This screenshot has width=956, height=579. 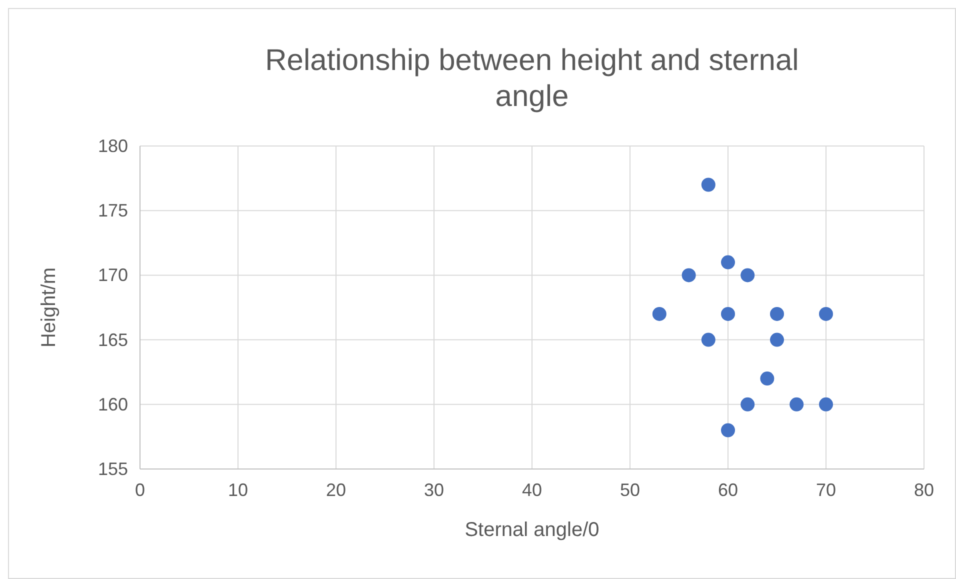 What do you see at coordinates (336, 490) in the screenshot?
I see `x-tick-label: 20` at bounding box center [336, 490].